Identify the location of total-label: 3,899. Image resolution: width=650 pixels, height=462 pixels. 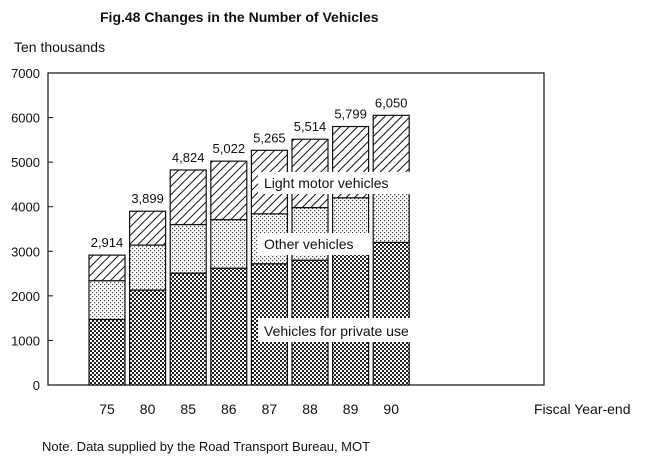
(147, 198).